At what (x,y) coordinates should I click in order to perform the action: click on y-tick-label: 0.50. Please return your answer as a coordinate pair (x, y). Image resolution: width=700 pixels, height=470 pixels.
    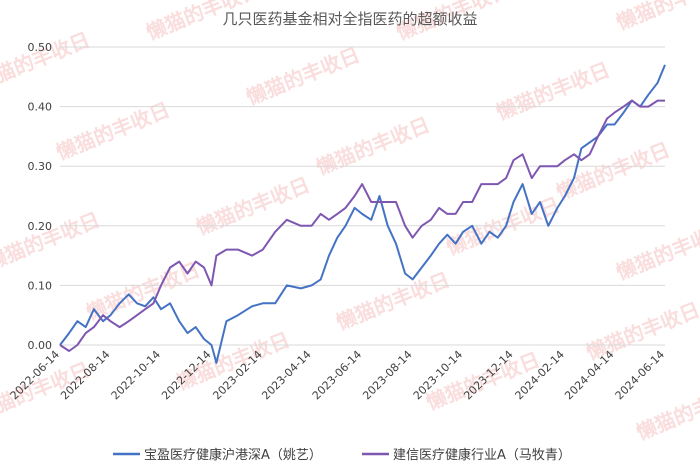
    Looking at the image, I should click on (40, 47).